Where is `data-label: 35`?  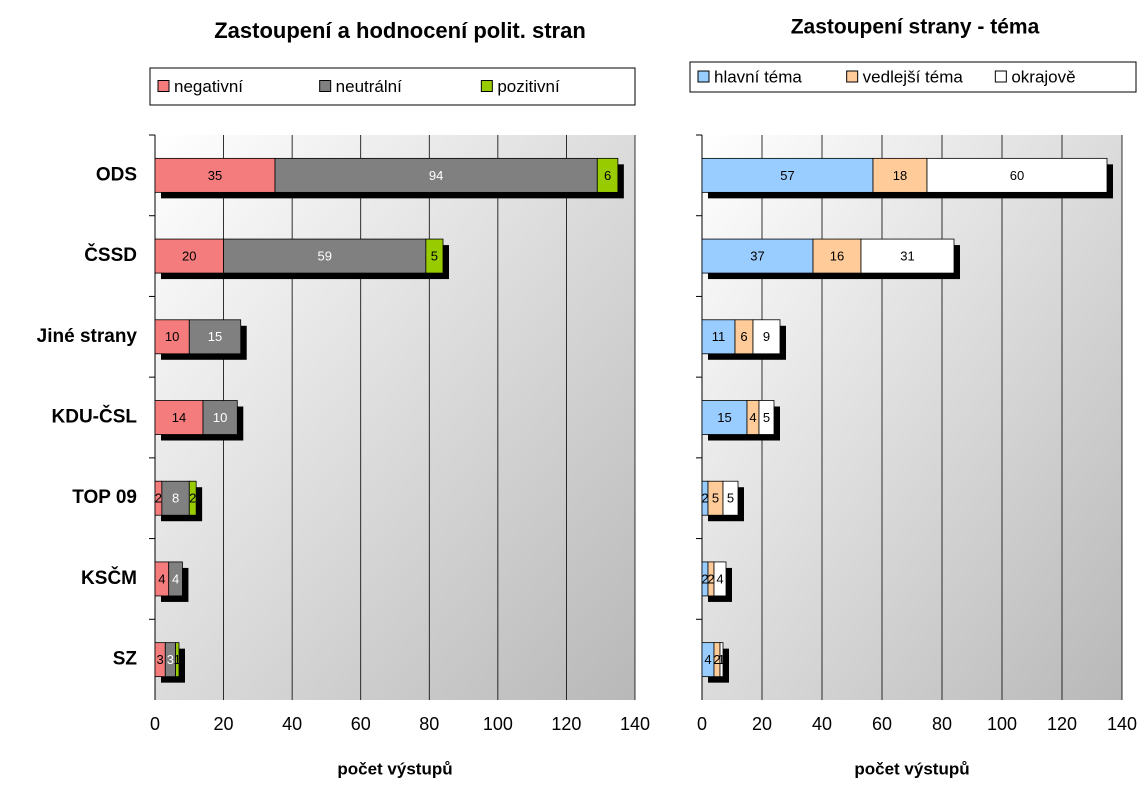
data-label: 35 is located at coordinates (215, 175).